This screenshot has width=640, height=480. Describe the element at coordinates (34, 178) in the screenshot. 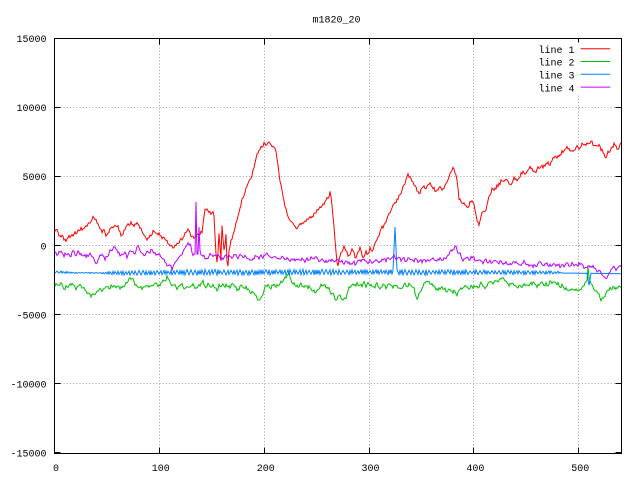

I see `svg-text: 5000` at that location.